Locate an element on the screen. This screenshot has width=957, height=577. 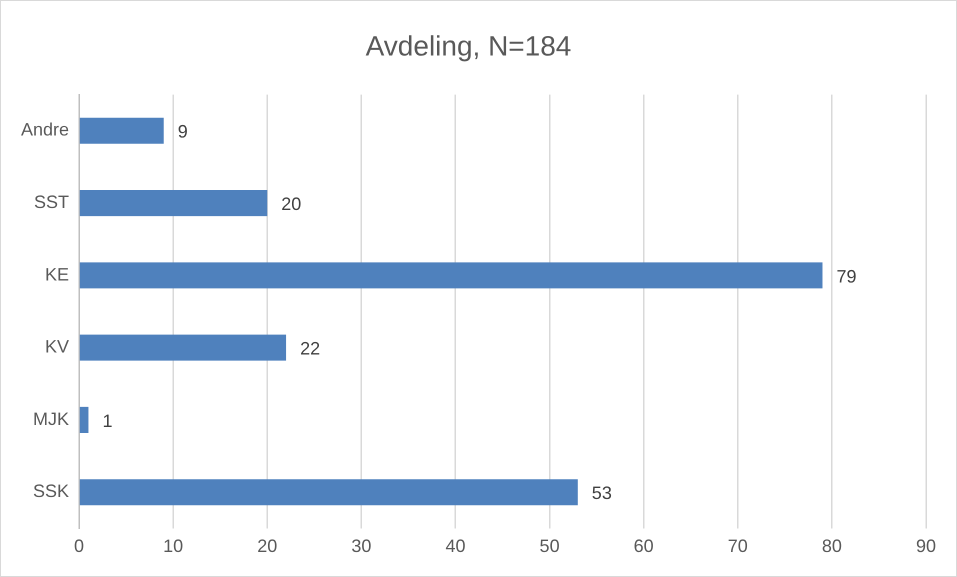
data-label: 1 is located at coordinates (107, 420).